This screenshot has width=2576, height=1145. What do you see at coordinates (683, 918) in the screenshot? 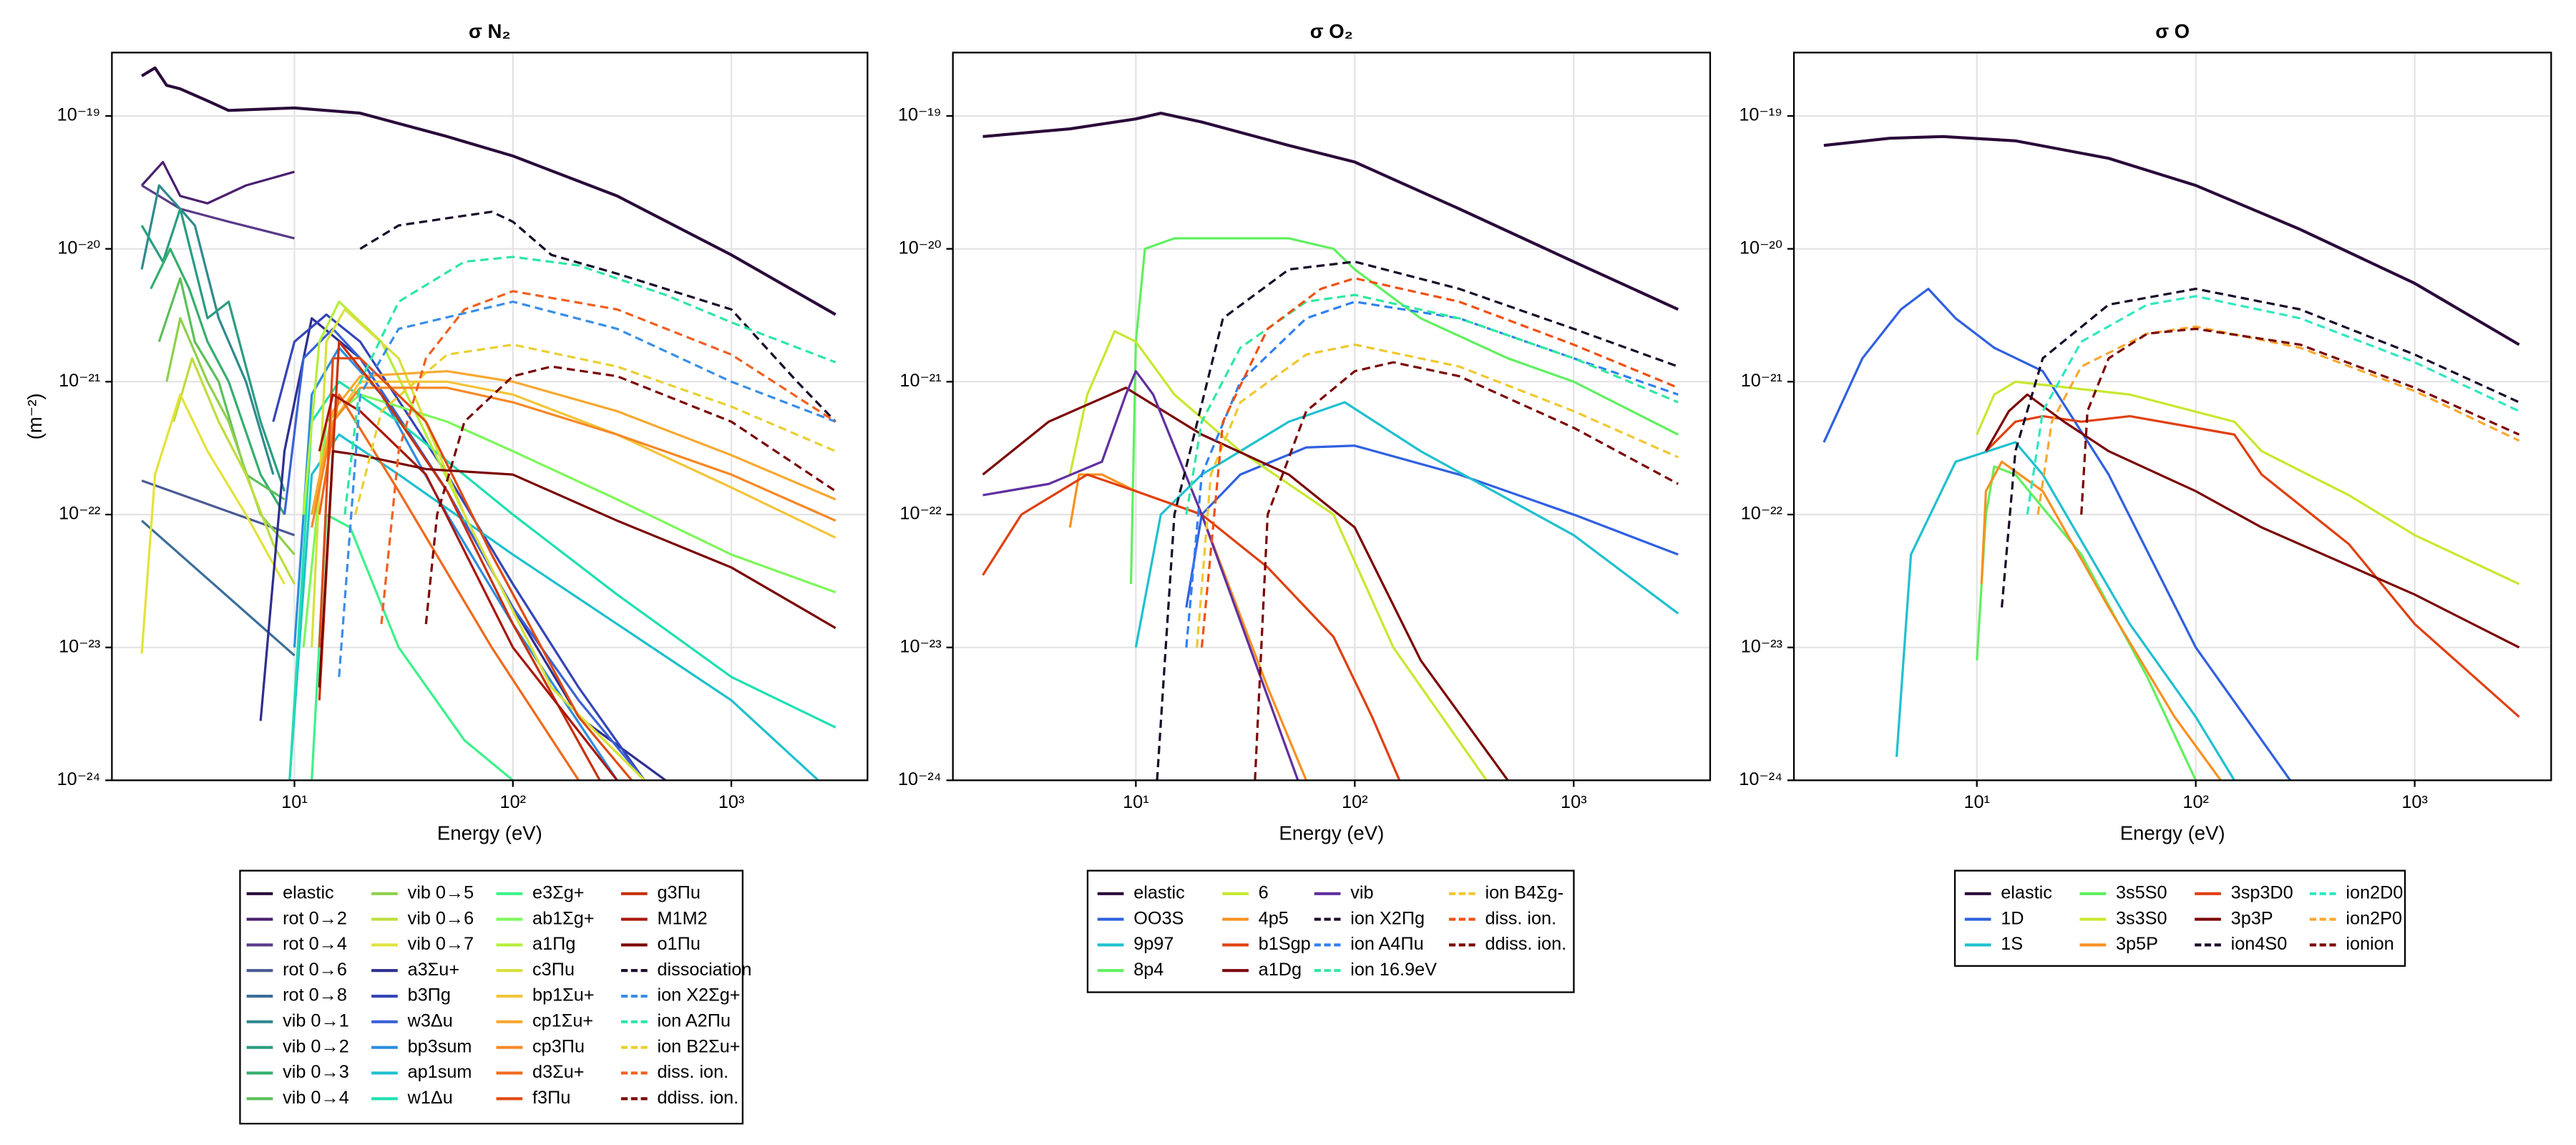
I see `legend-label: M1M2` at bounding box center [683, 918].